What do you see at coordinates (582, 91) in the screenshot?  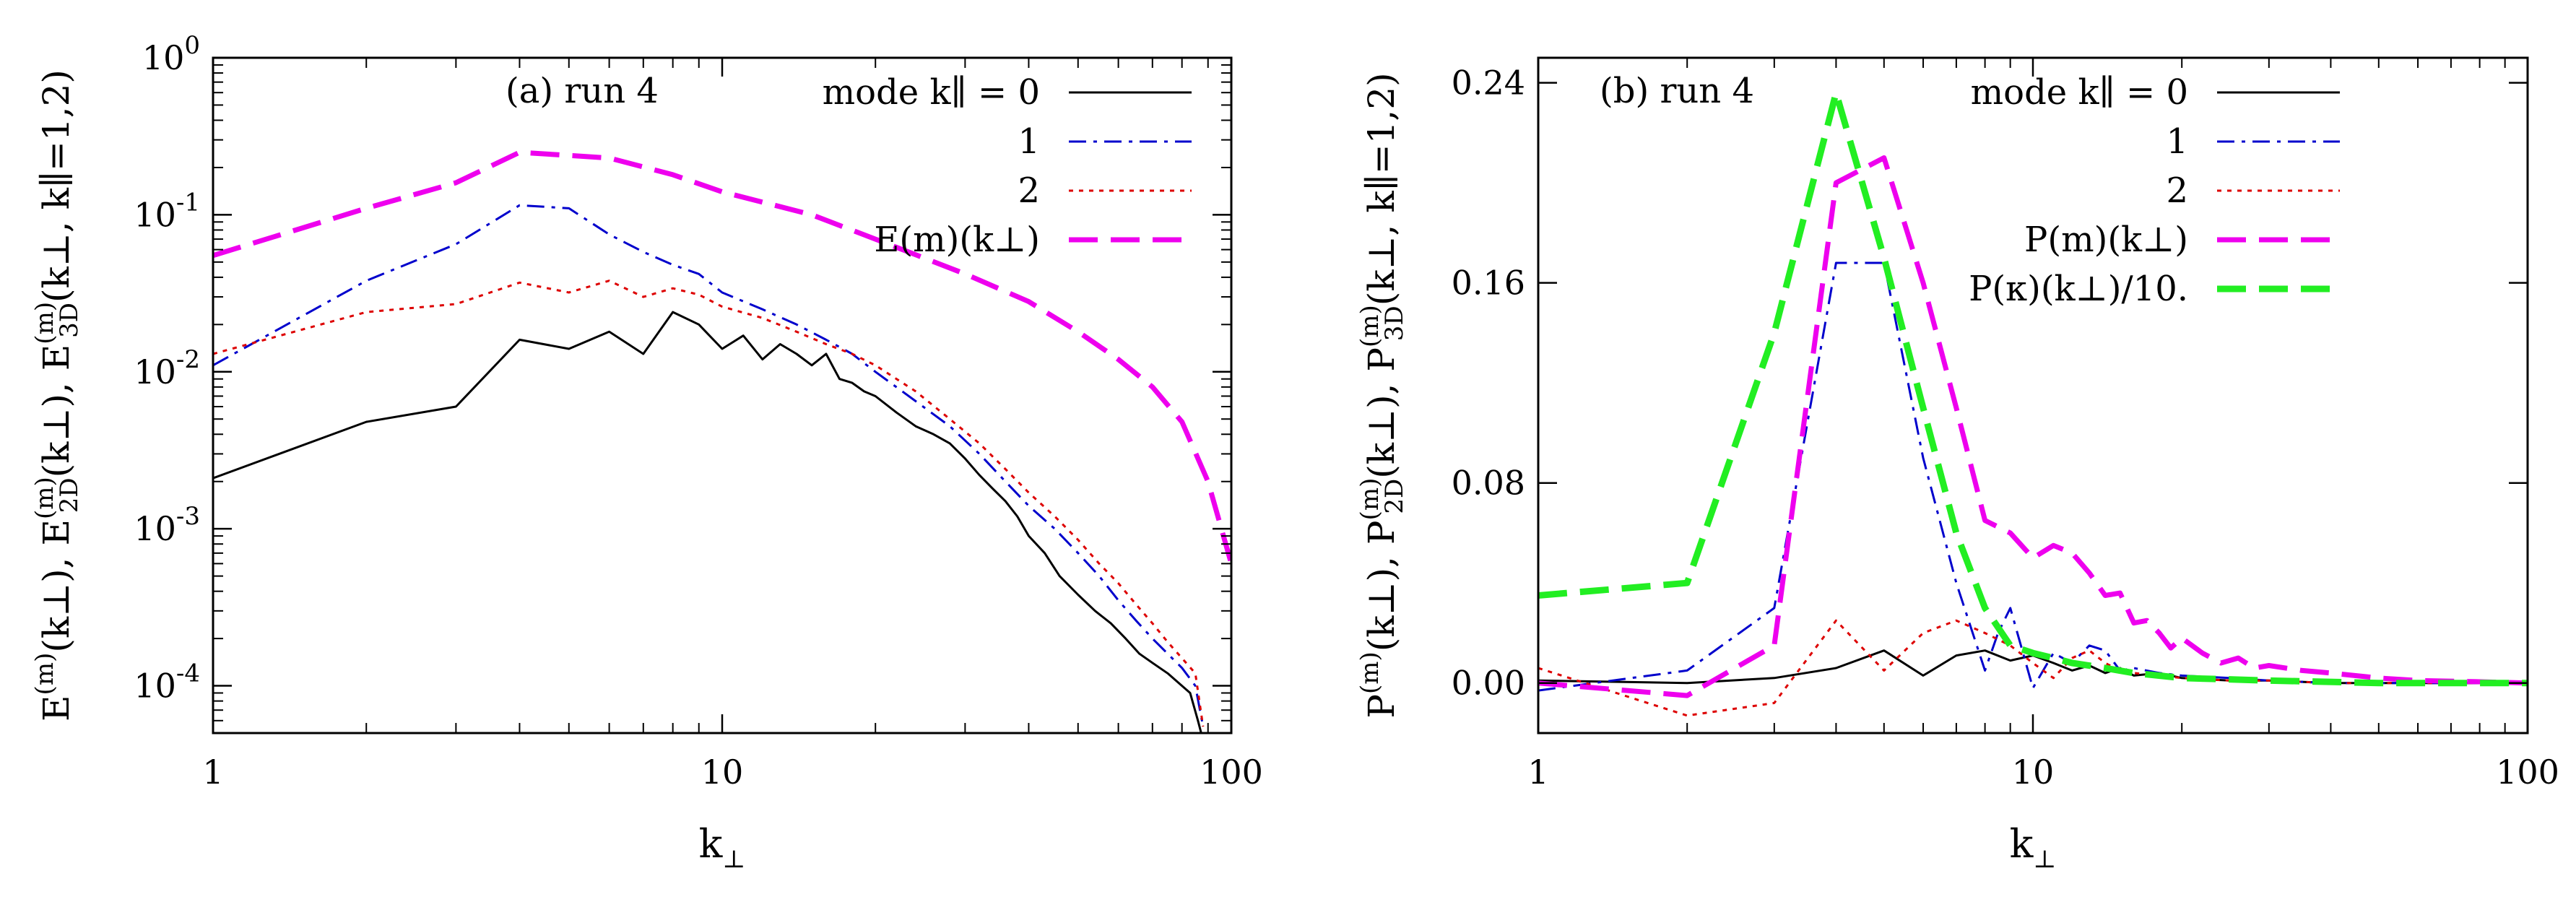 I see `panel-annotation-a: (a) run 4` at bounding box center [582, 91].